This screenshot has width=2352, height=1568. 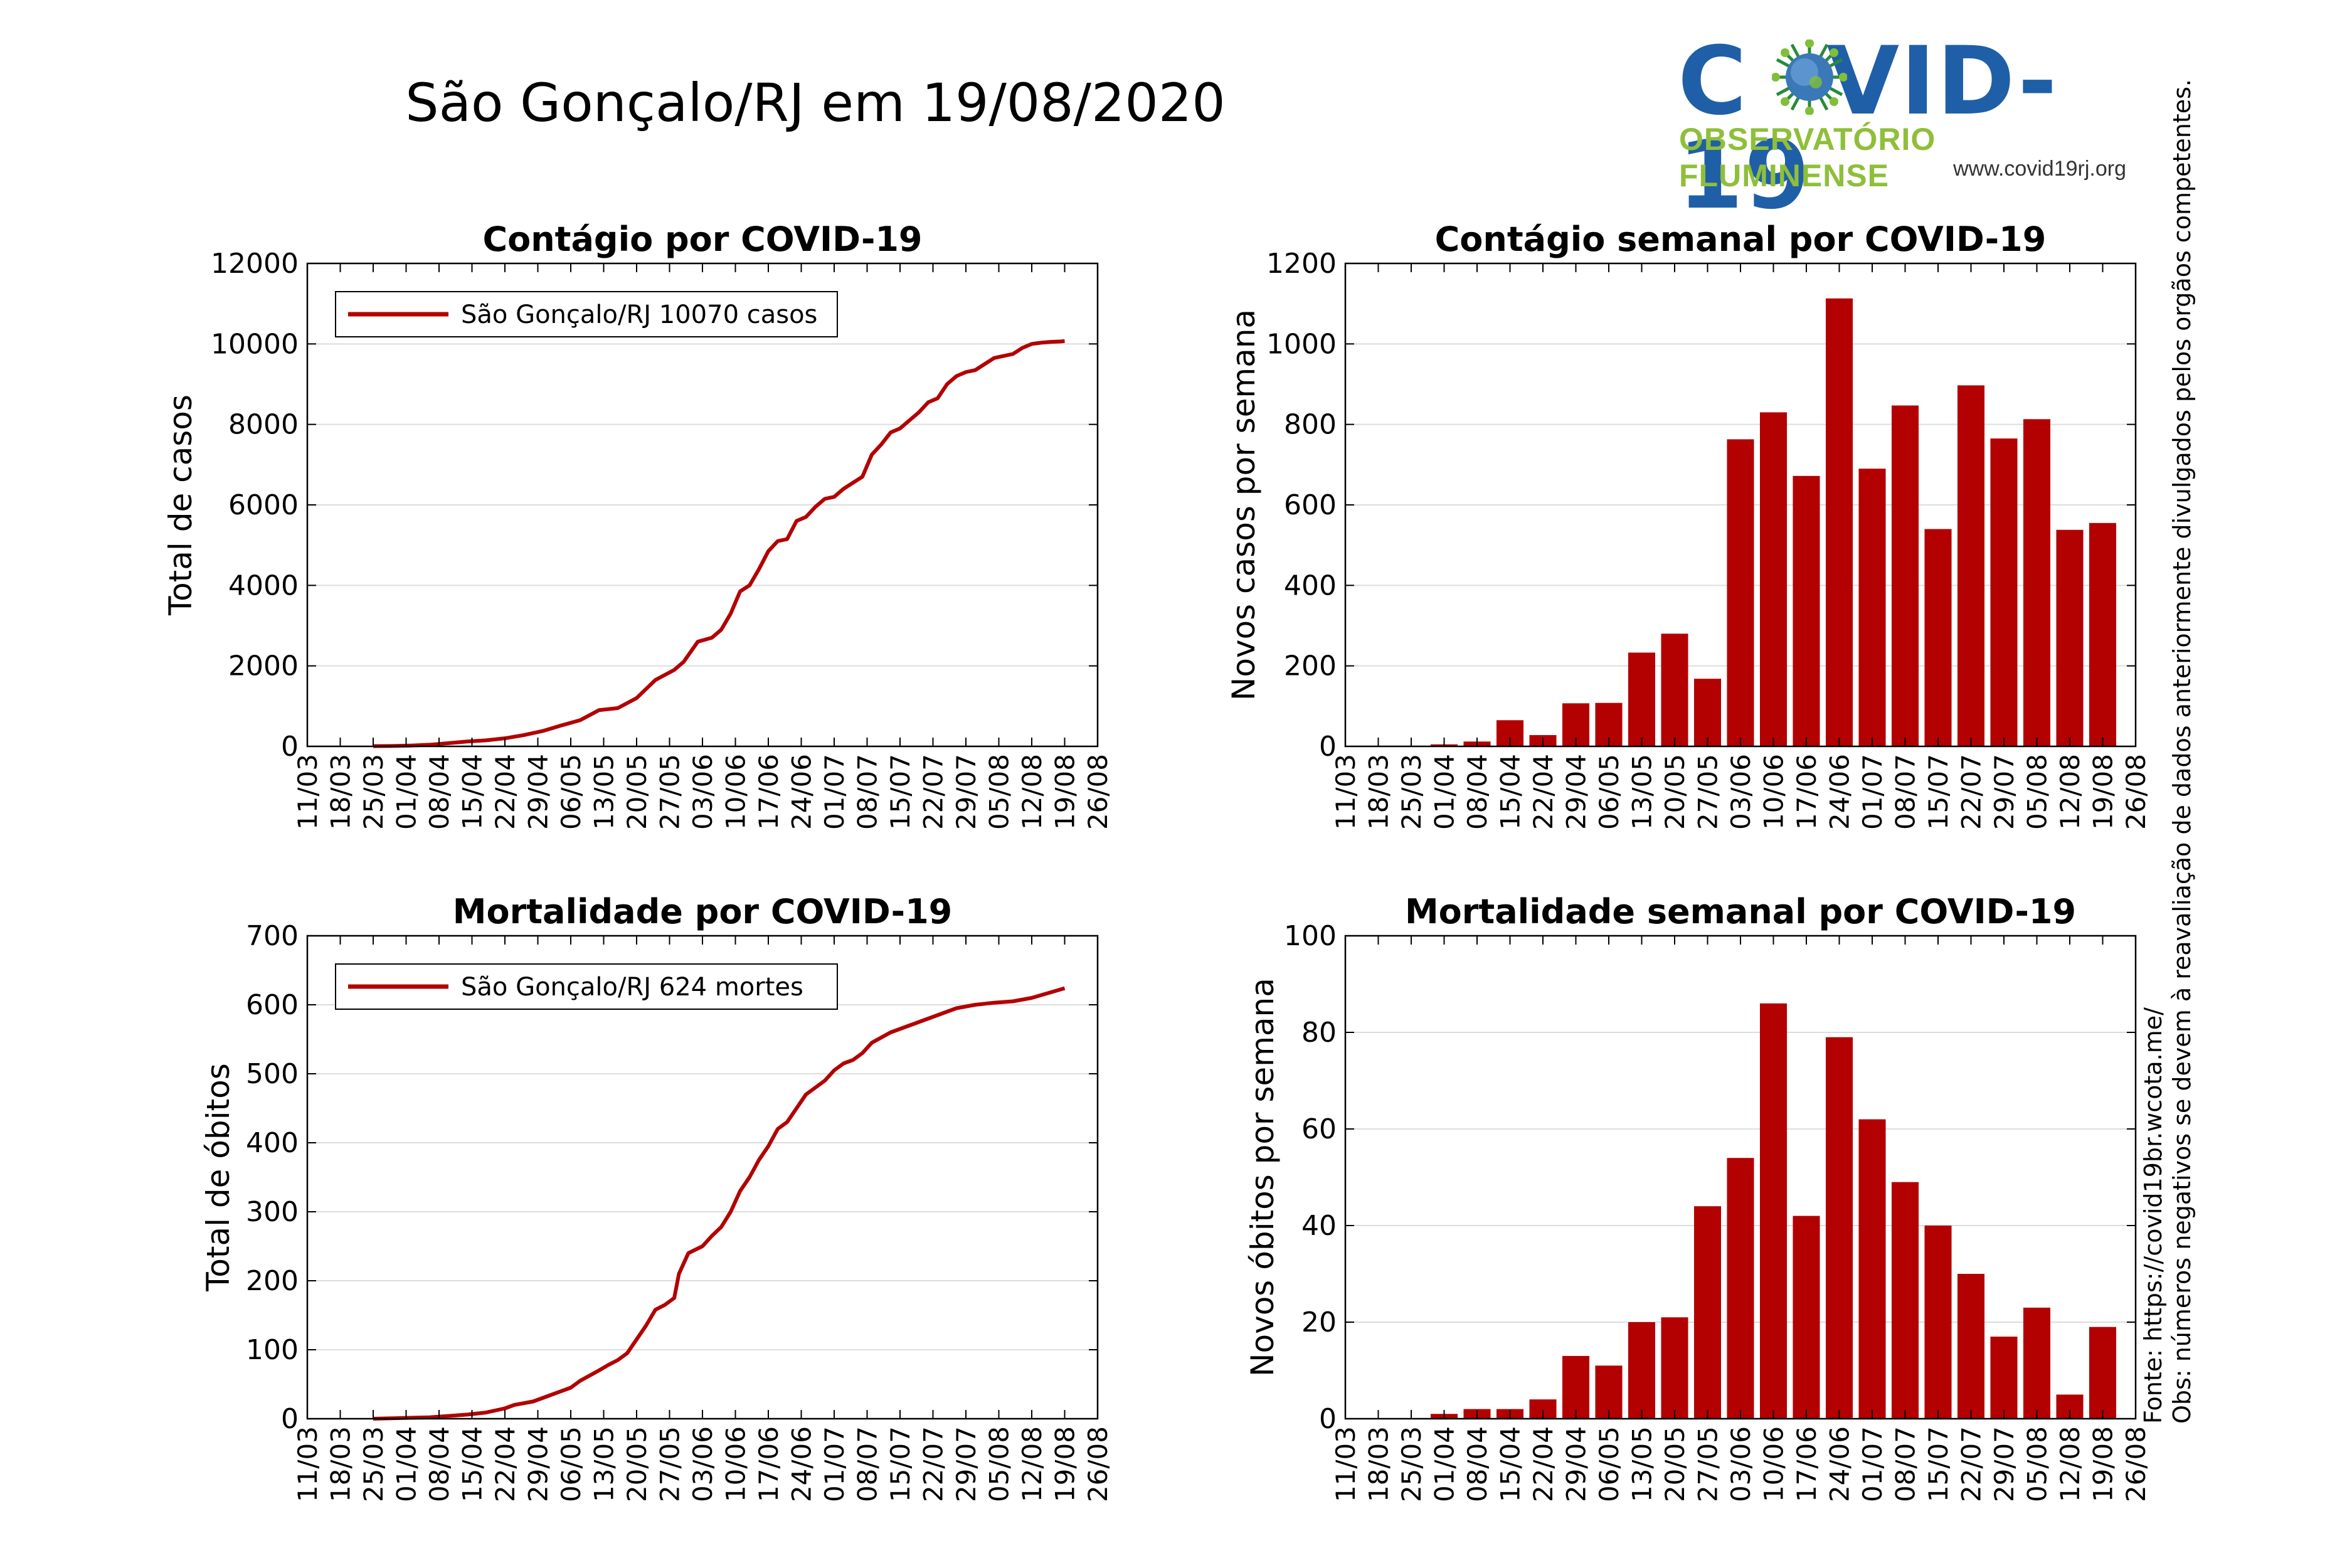 What do you see at coordinates (639, 314) in the screenshot?
I see `legend-label: São Gonçalo/RJ 10070 casos` at bounding box center [639, 314].